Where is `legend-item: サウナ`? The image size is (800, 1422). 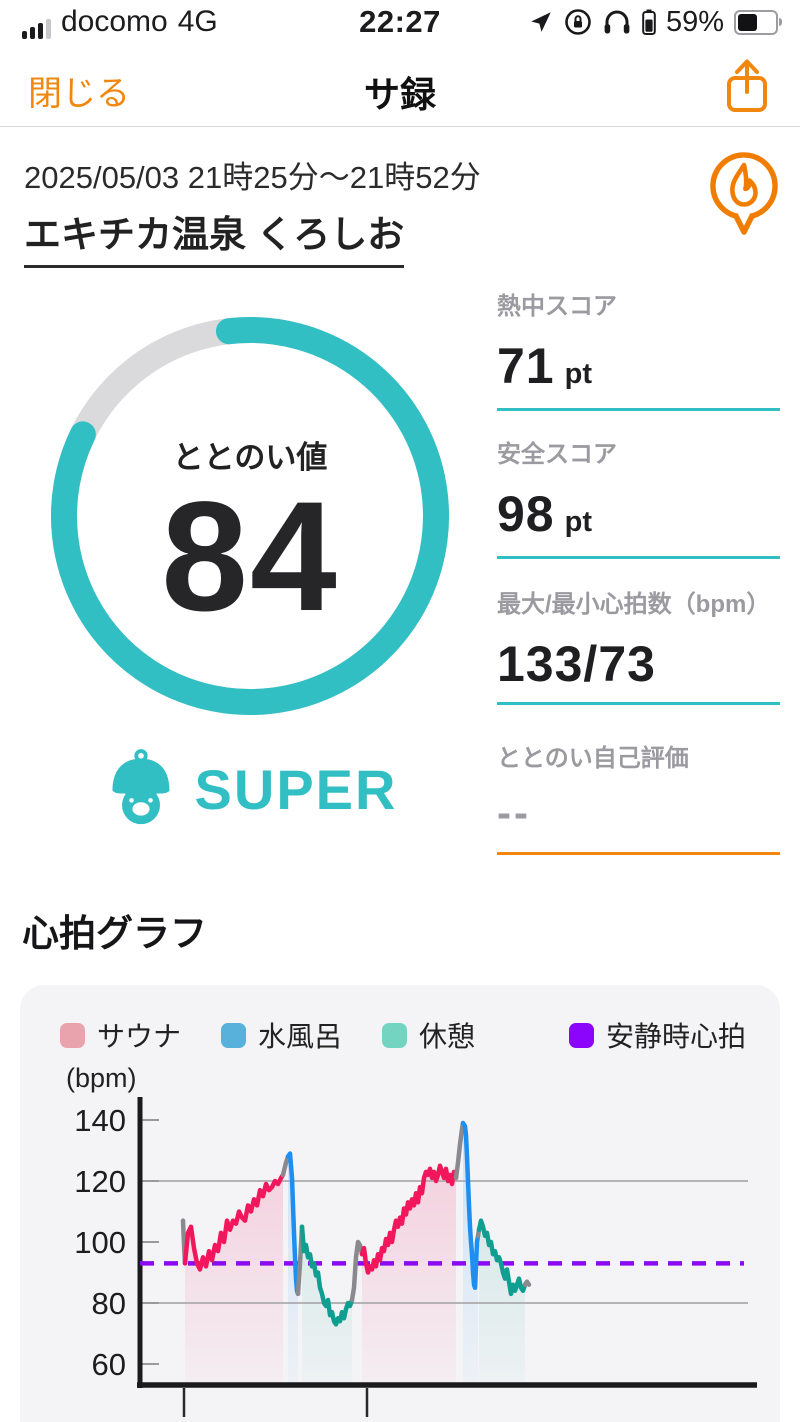
legend-item: サウナ is located at coordinates (120, 1035).